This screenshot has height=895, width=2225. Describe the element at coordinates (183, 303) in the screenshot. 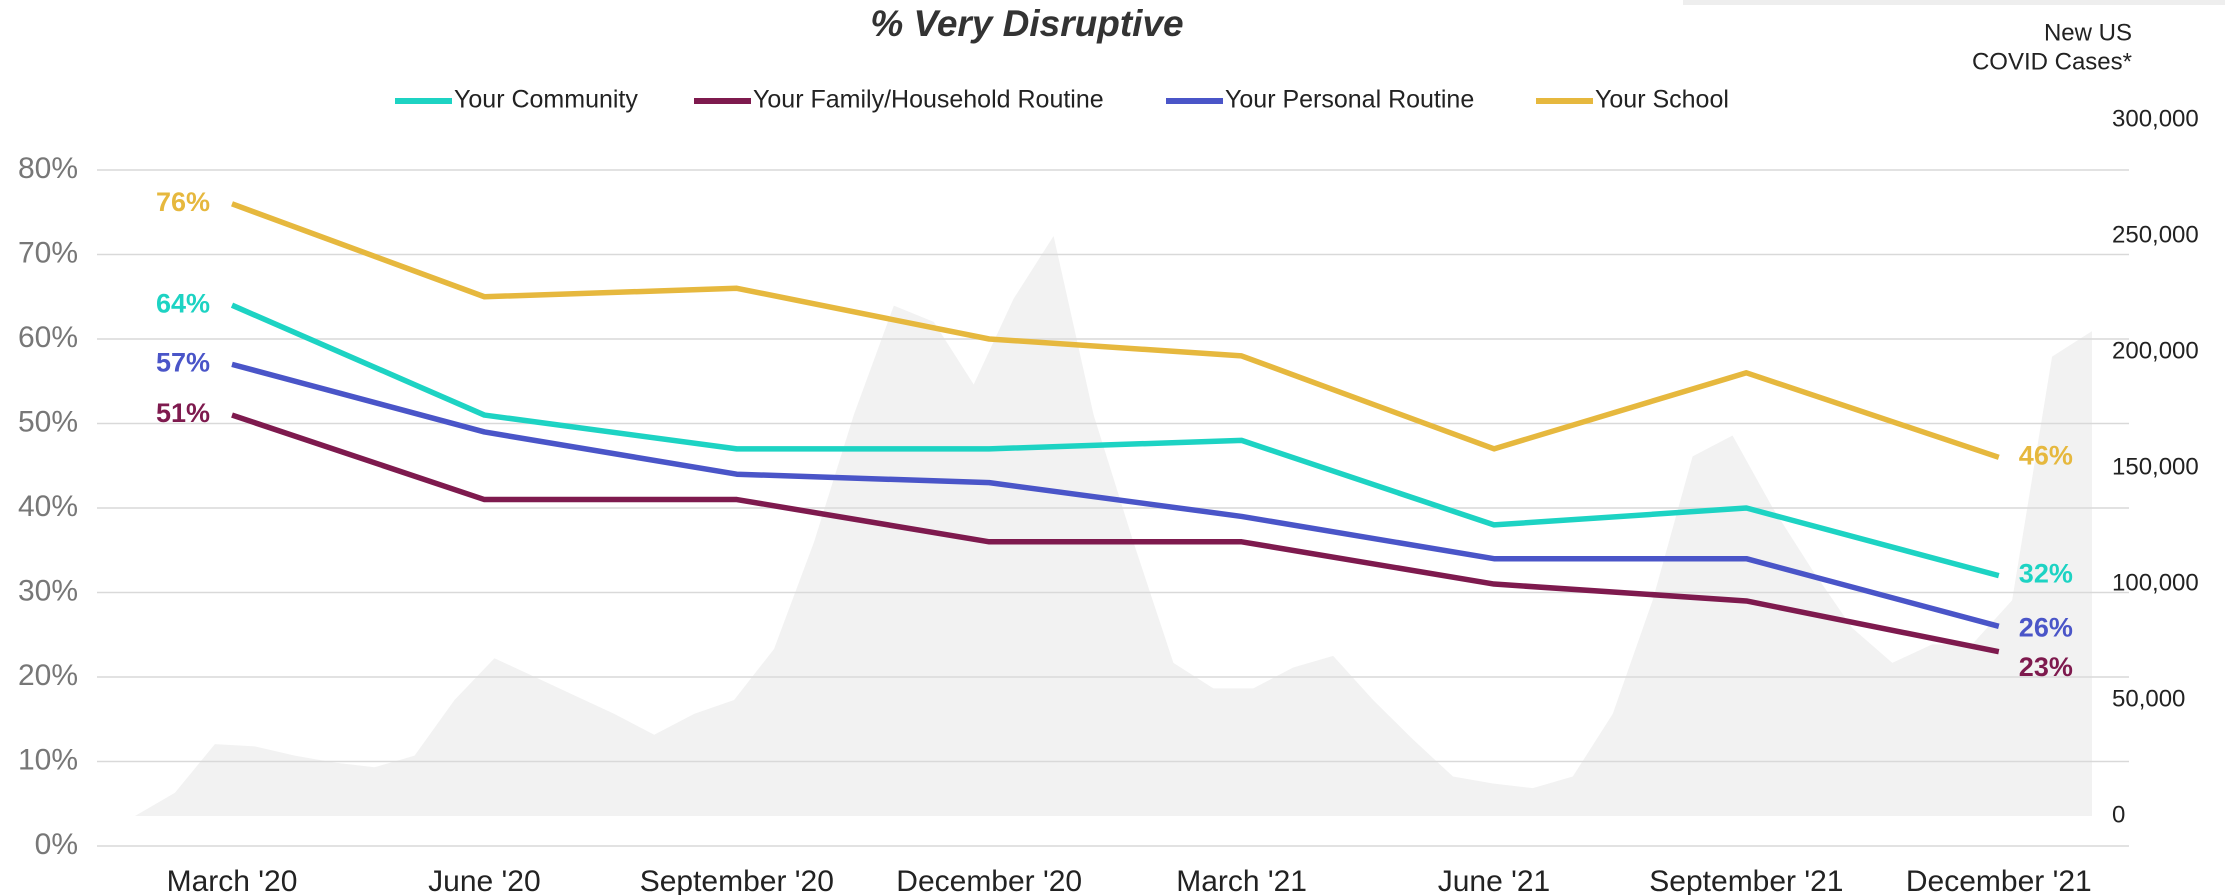

I see `data-label: 64%` at that location.